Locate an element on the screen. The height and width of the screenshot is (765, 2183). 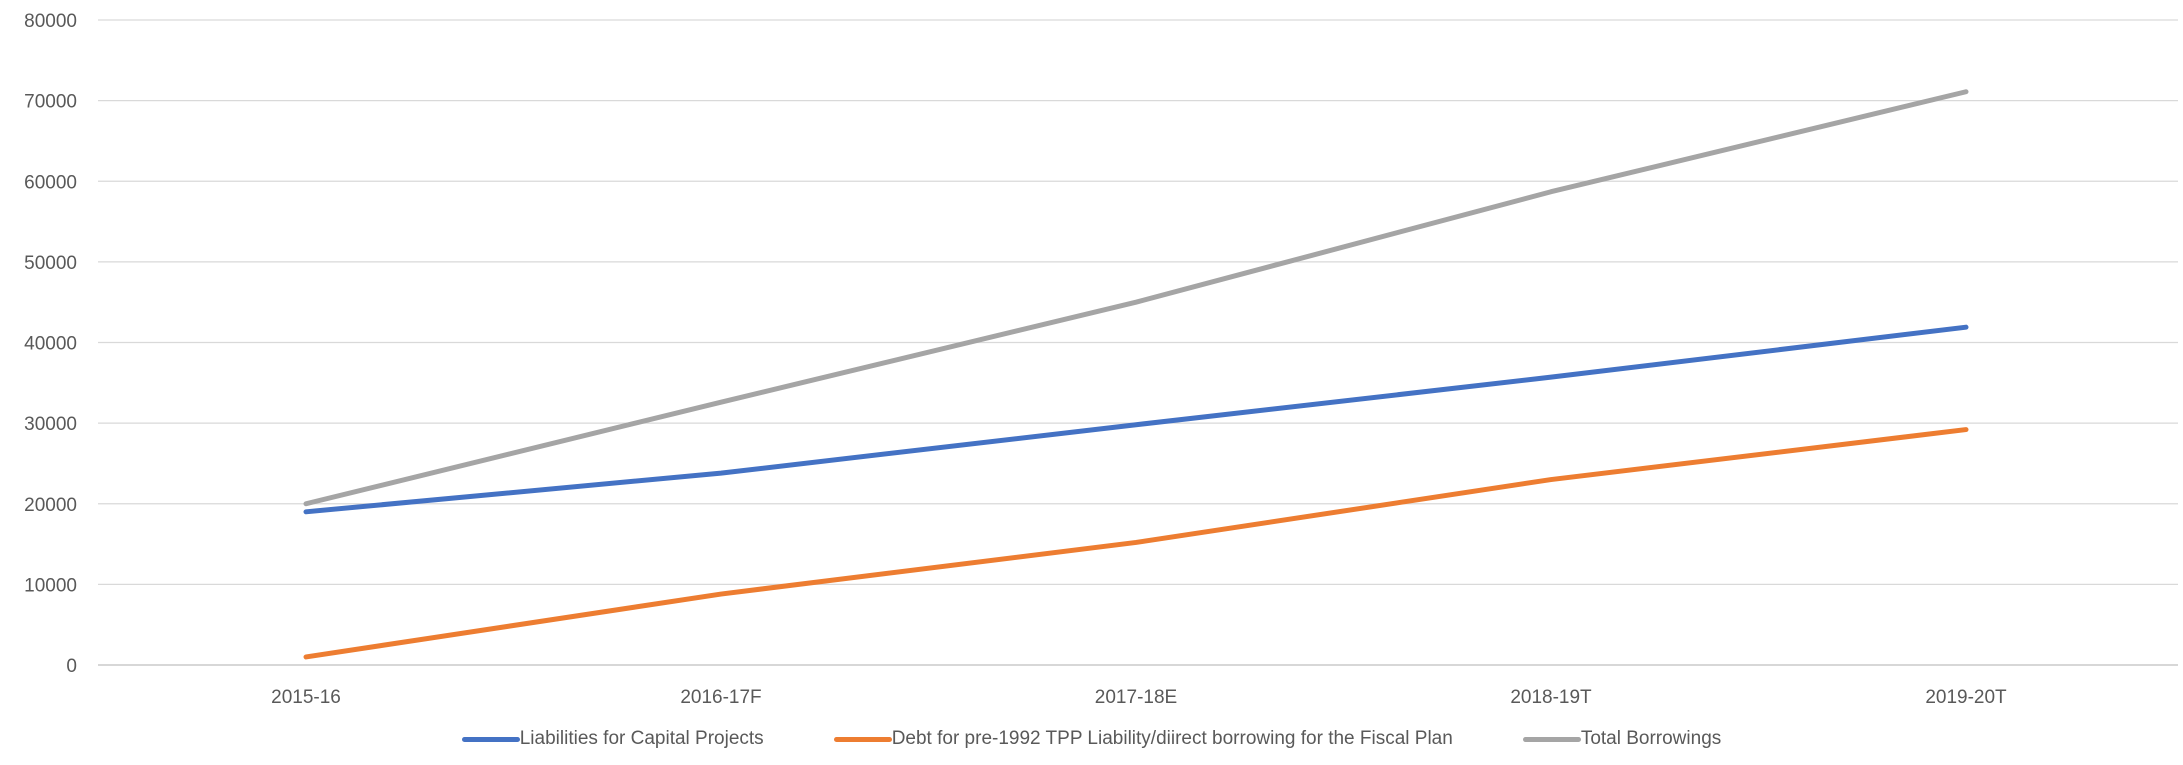
x-axis-ticks: 2015-16 2016-17F 2017-18E 2018-19T 2019-20T is located at coordinates (1139, 697).